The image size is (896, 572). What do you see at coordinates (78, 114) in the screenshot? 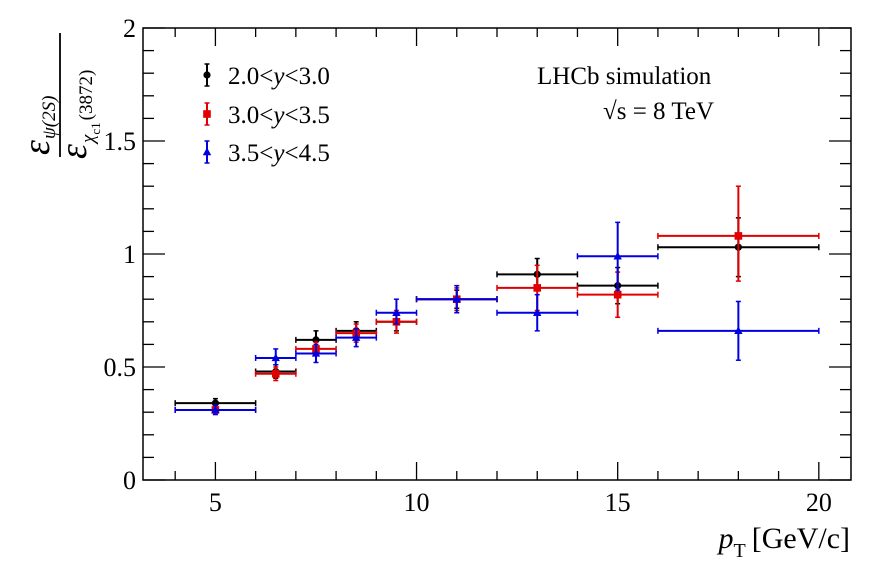
I see `y-axis-denominator: εχc1(3872)` at bounding box center [78, 114].